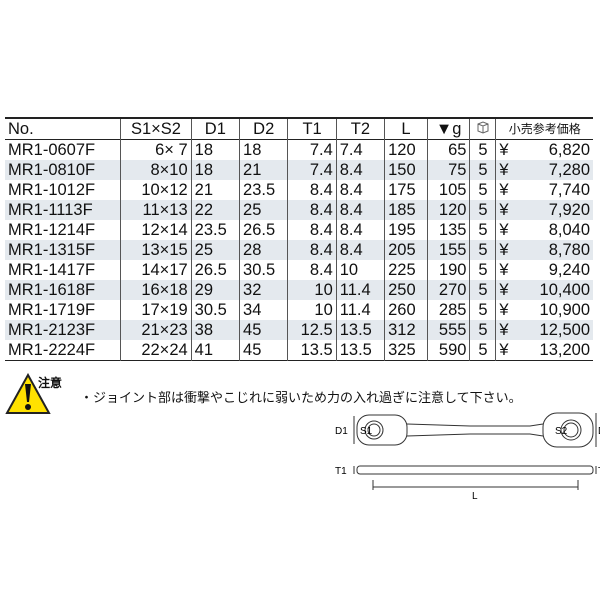  Describe the element at coordinates (406, 129) in the screenshot. I see `column-header: L` at that location.